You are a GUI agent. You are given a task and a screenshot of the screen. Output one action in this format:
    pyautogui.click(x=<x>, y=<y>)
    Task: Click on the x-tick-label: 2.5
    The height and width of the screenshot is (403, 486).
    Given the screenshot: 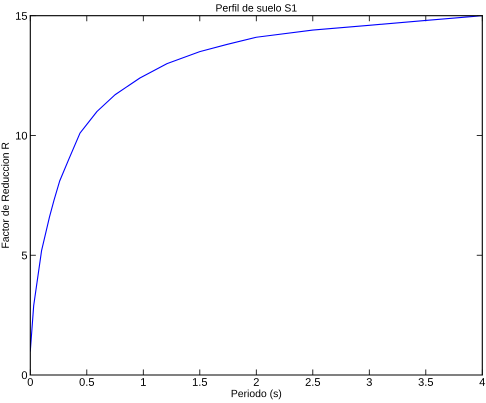 What is the action you would take?
    pyautogui.click(x=313, y=382)
    